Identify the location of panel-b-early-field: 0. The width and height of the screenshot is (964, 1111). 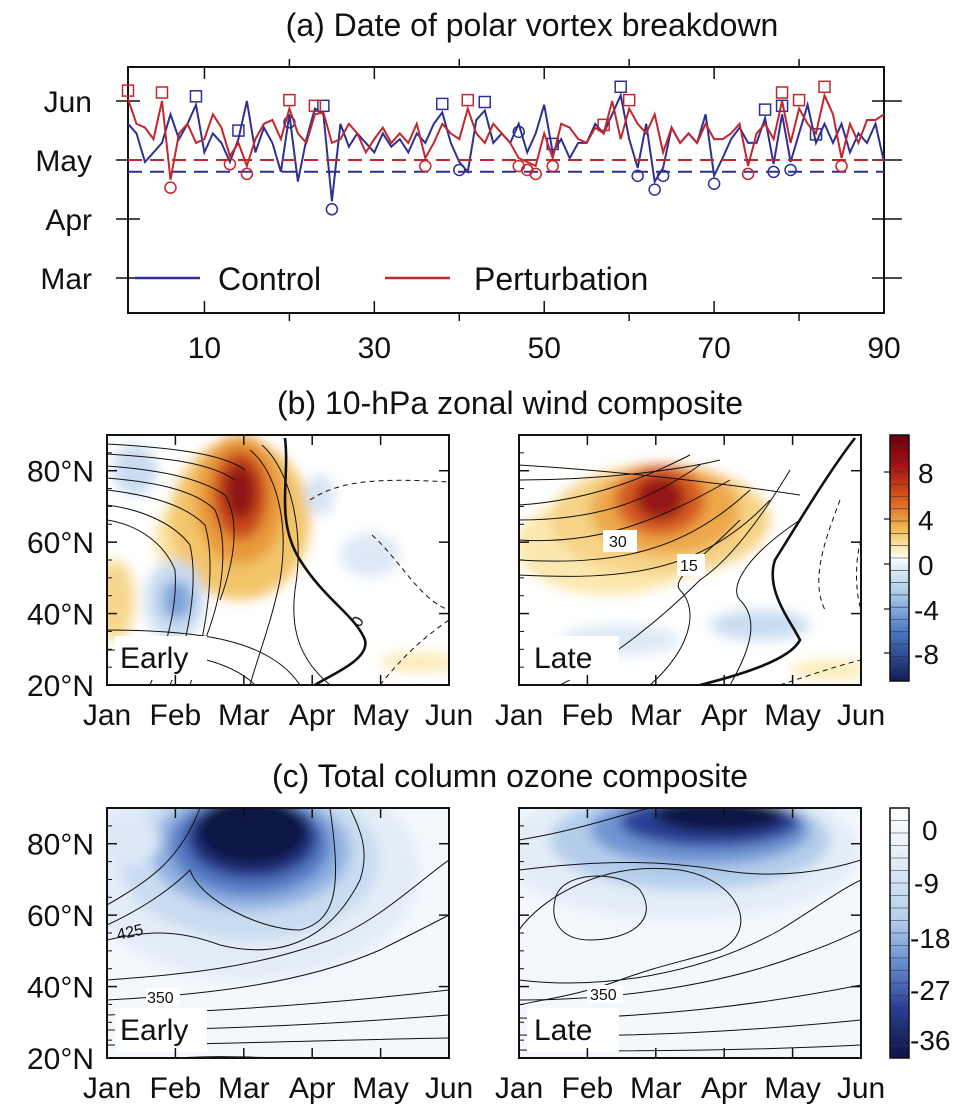
(278, 560).